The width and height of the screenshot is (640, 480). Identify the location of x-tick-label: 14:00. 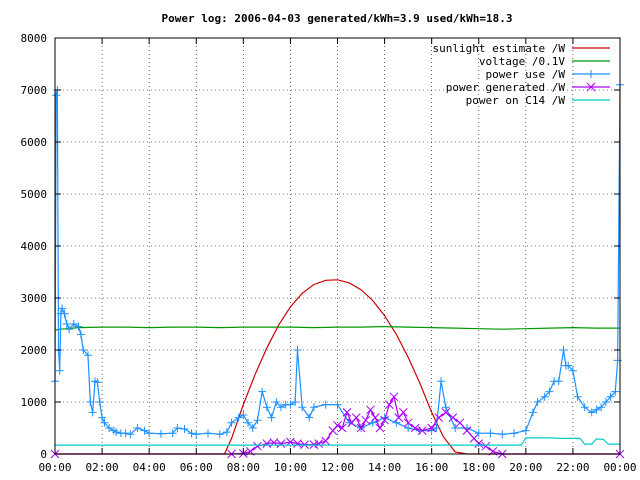
(384, 467).